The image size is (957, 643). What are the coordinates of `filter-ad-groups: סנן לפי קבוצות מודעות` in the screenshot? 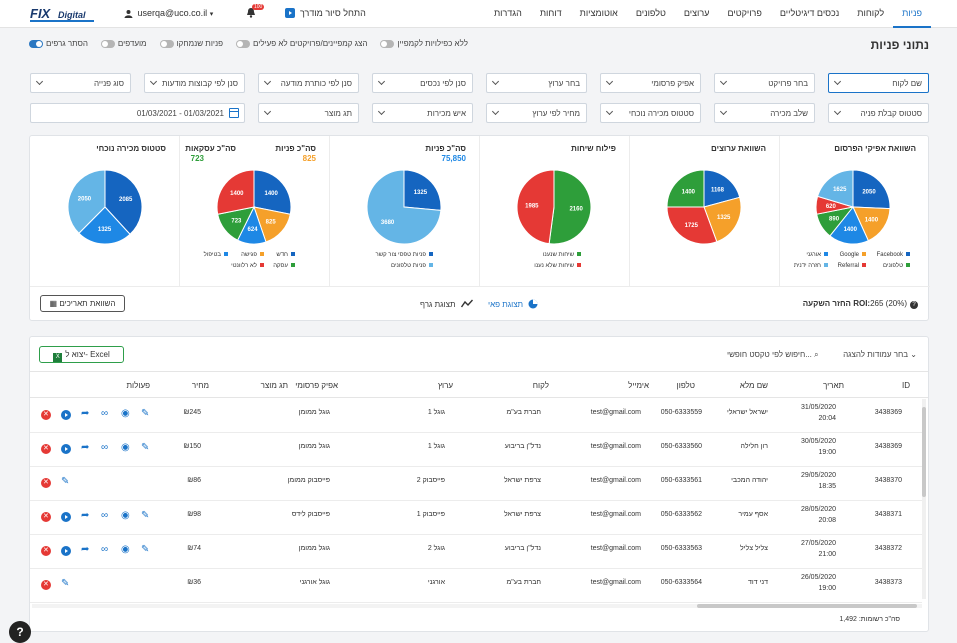 It's located at (194, 83).